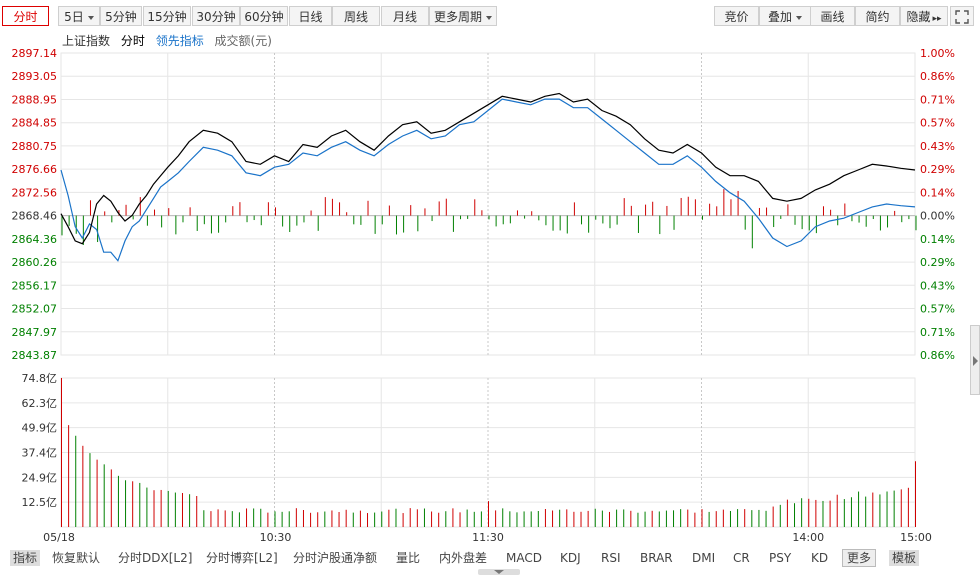 This screenshot has width=980, height=577. I want to click on indicator-tab-8: KDJ, so click(570, 558).